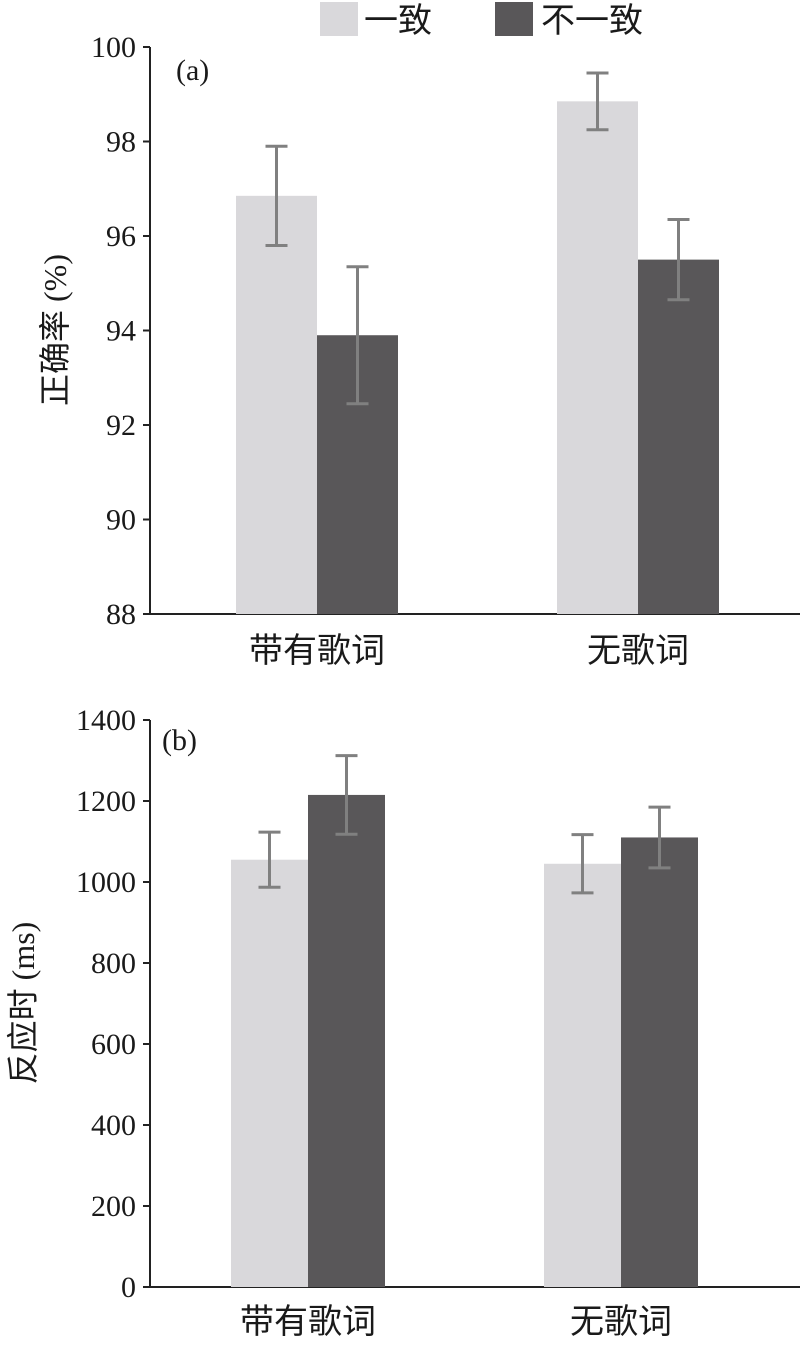 This screenshot has width=800, height=1346. I want to click on panel-b-y-tick-label: 1400, so click(106, 720).